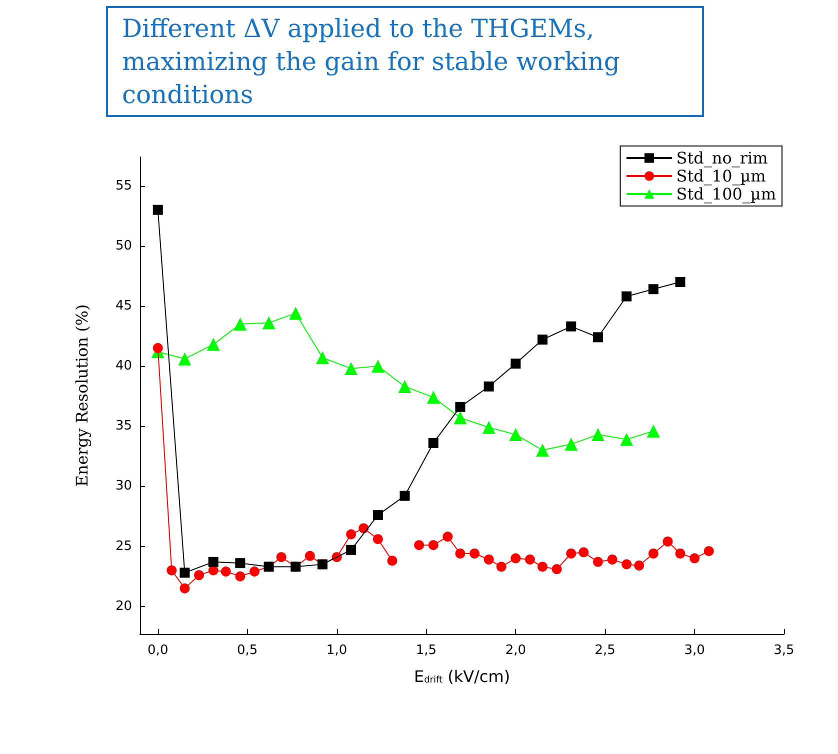 The width and height of the screenshot is (838, 754). What do you see at coordinates (123, 606) in the screenshot?
I see `y-tick-label: 20` at bounding box center [123, 606].